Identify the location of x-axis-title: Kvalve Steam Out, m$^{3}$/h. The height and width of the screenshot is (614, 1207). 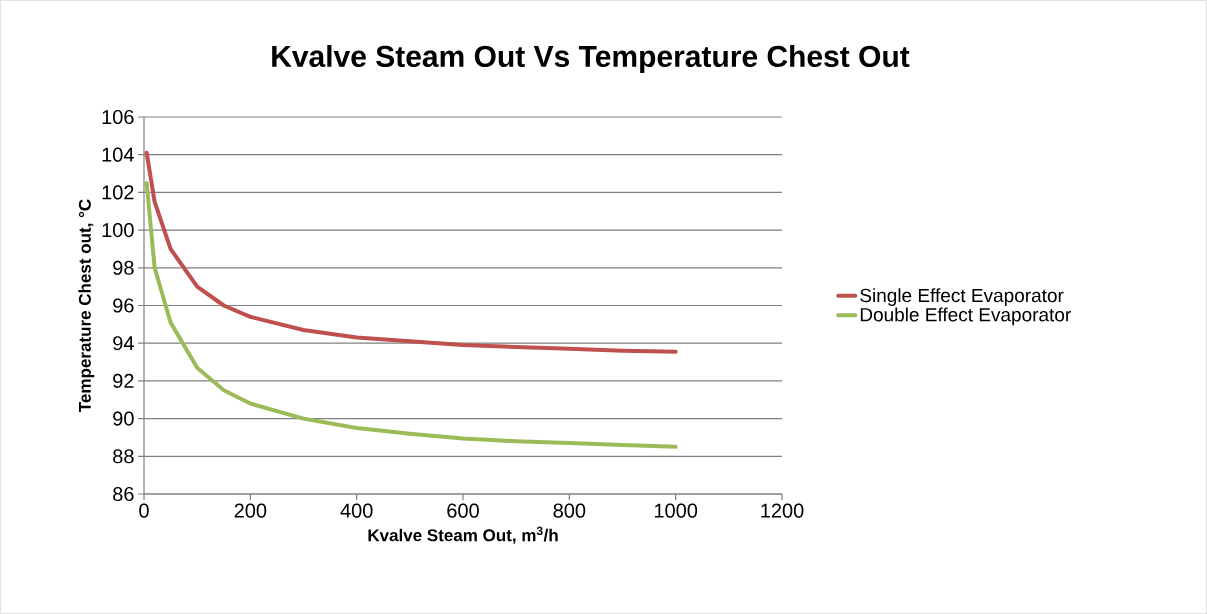
(463, 535).